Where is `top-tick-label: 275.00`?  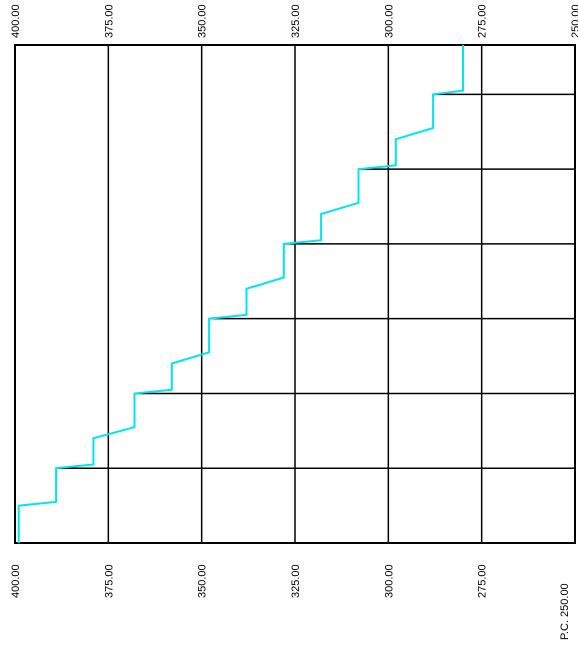
top-tick-label: 275.00 is located at coordinates (483, 21).